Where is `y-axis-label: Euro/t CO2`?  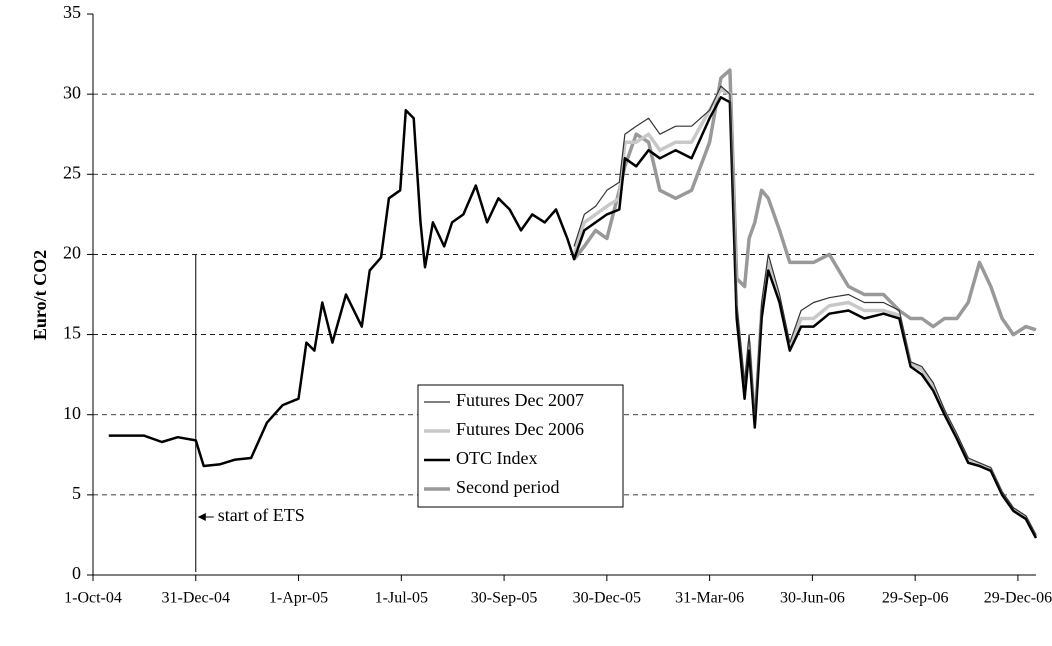 y-axis-label: Euro/t CO2 is located at coordinates (40, 295).